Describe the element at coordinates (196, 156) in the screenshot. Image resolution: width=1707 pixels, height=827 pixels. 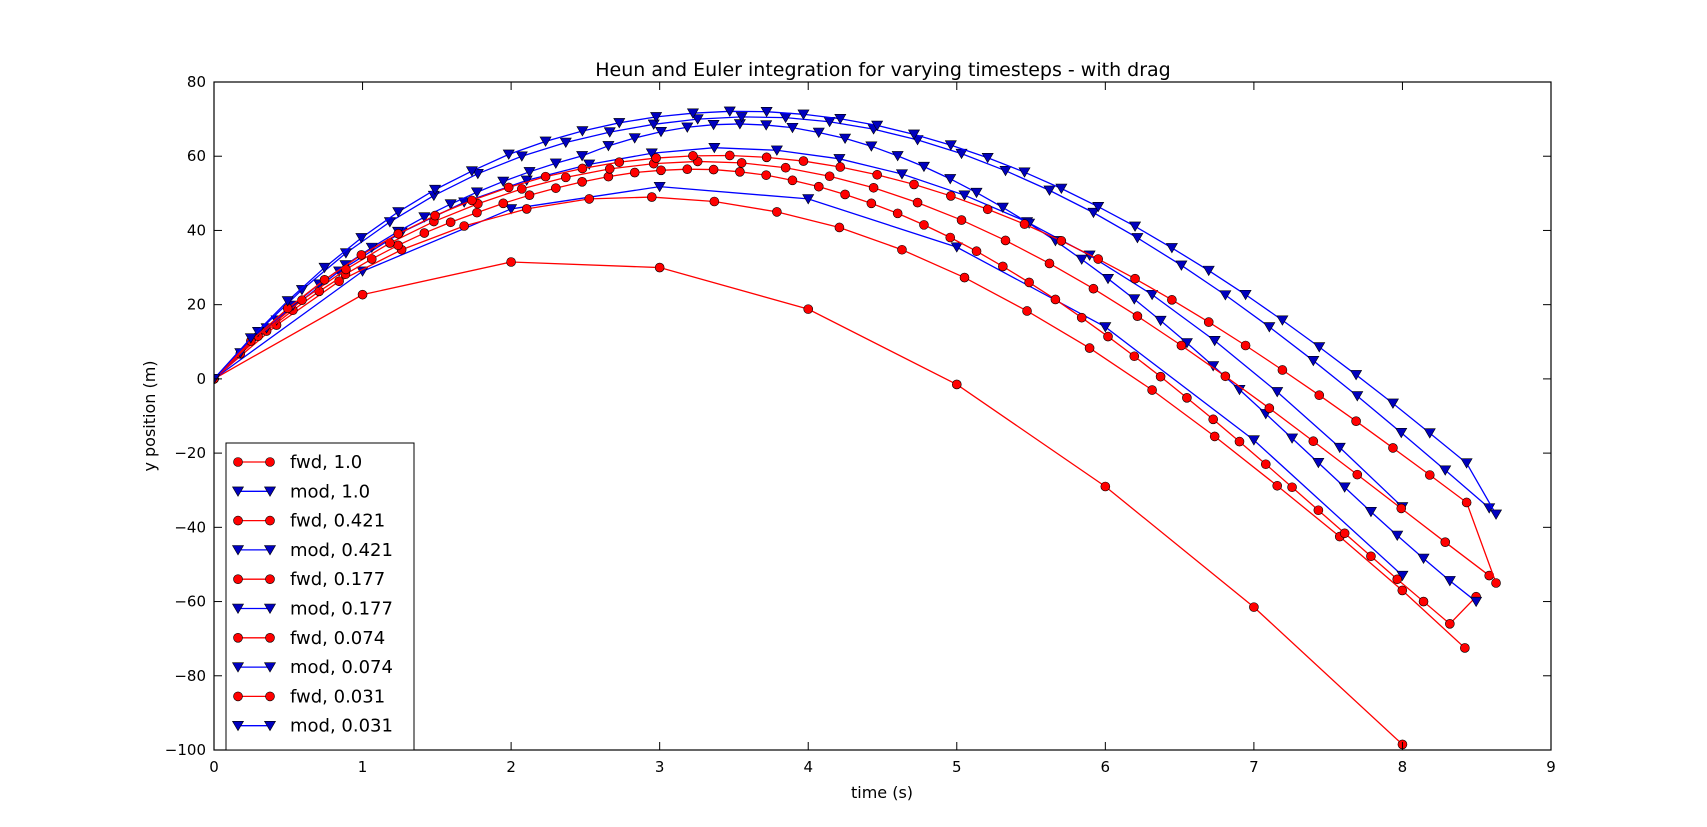
I see `y-tick-label: 60` at that location.